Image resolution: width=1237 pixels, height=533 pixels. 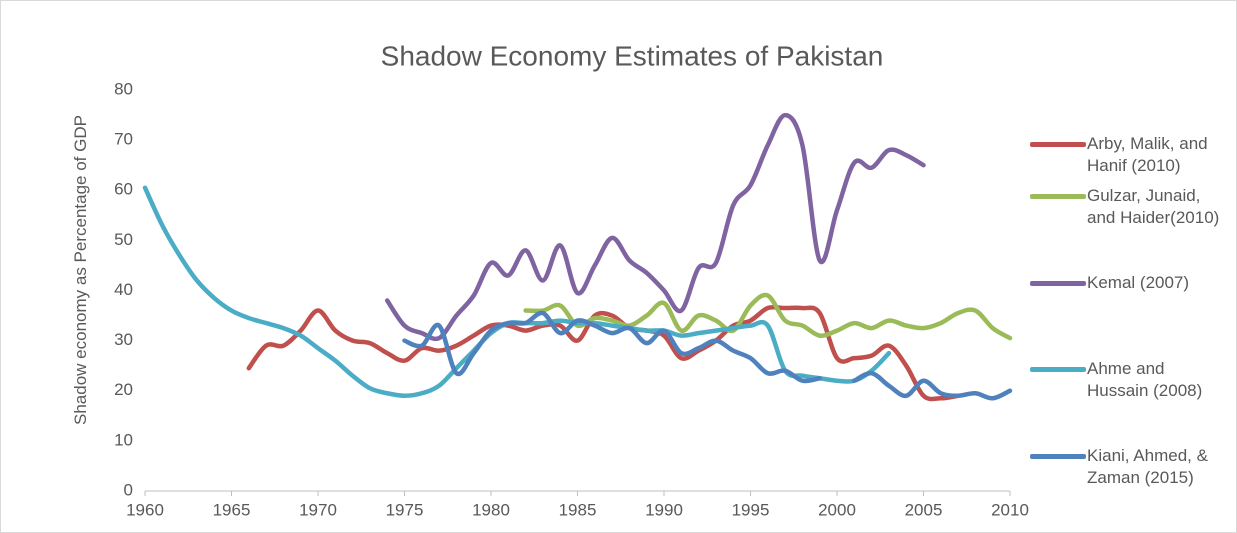 What do you see at coordinates (123, 389) in the screenshot?
I see `y-tick-label: 20` at bounding box center [123, 389].